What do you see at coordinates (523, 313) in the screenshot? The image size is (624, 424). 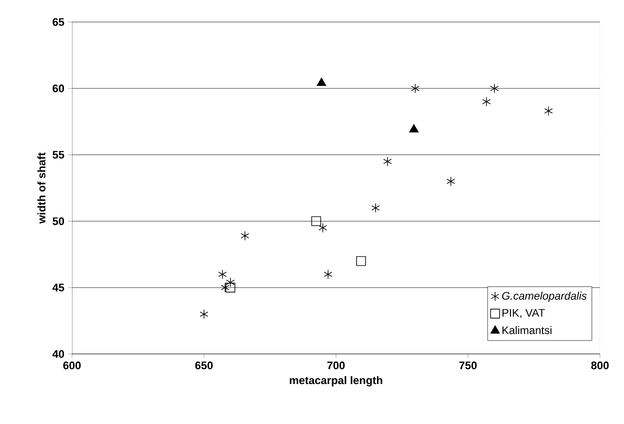 I see `legend-label: PIK, VAT` at bounding box center [523, 313].